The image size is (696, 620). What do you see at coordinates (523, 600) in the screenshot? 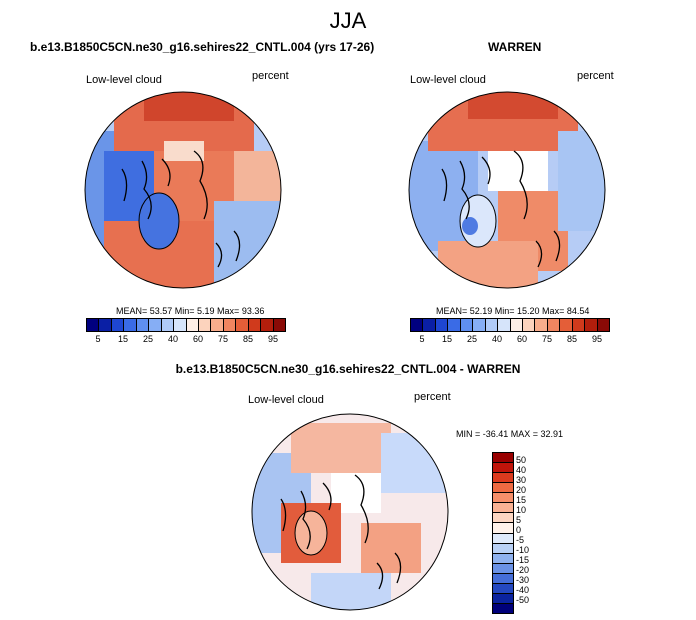
I see `colorbar-tick: -50` at bounding box center [523, 600].